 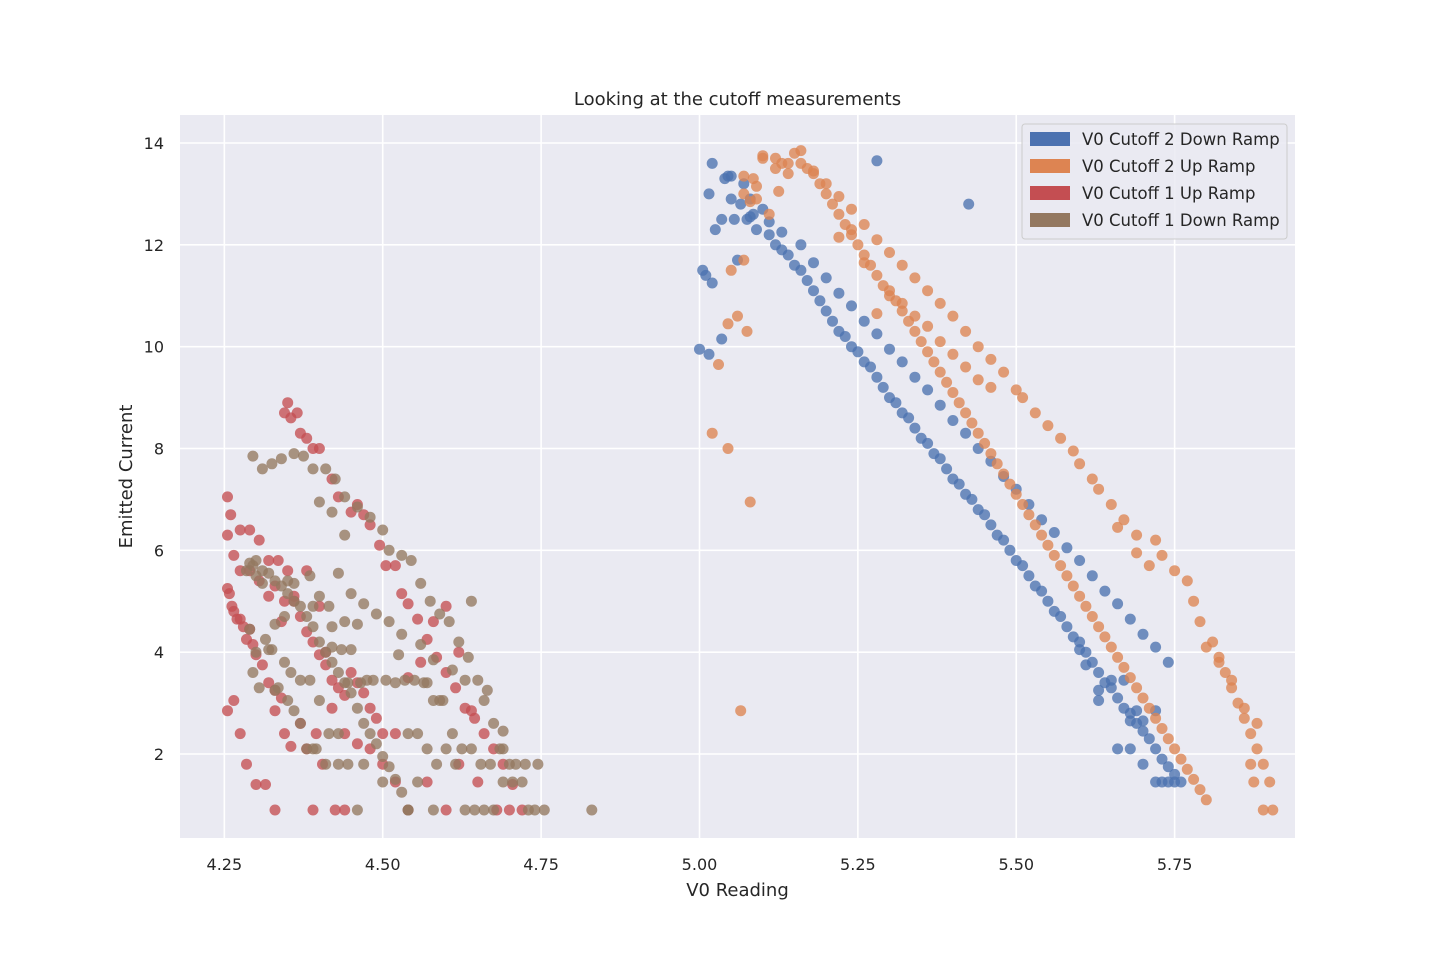 What do you see at coordinates (737, 890) in the screenshot?
I see `x-axis-label: V0 Reading` at bounding box center [737, 890].